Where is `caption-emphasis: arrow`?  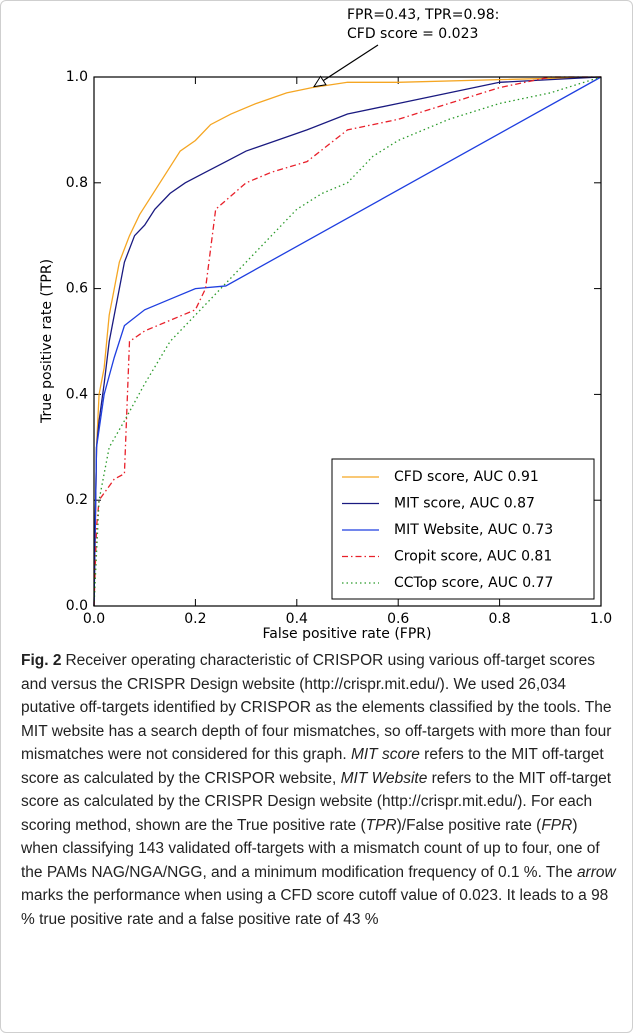
caption-emphasis: arrow is located at coordinates (596, 872).